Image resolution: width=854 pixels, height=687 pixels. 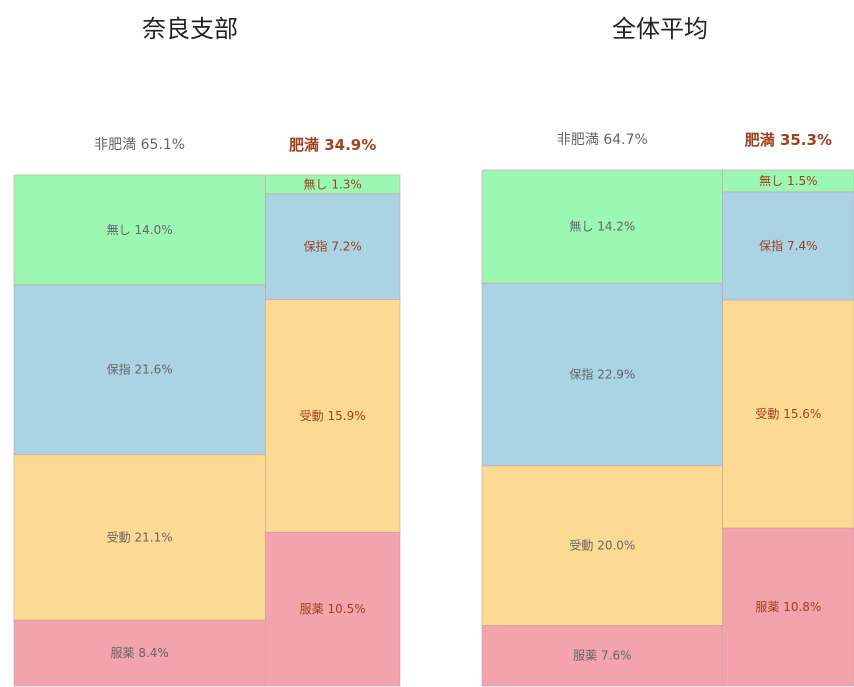 What do you see at coordinates (616, 374) in the screenshot?
I see `segment-value: 22.9%` at bounding box center [616, 374].